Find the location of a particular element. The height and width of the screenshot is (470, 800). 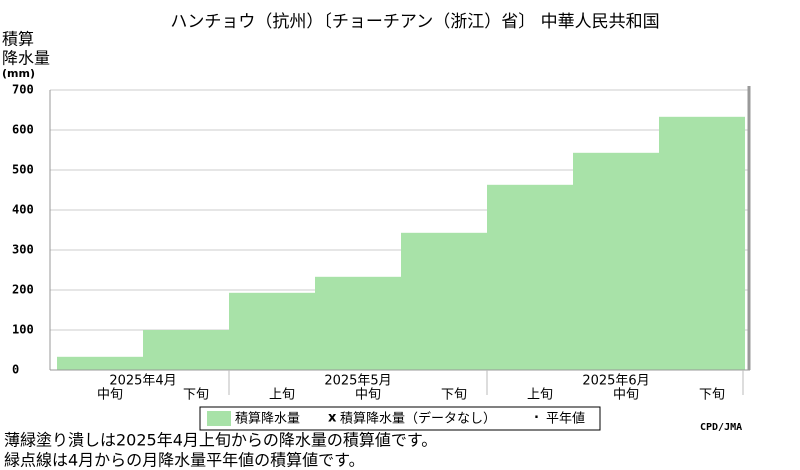

note: 緑点線は4月からの月降水量平年値の積算値です。 is located at coordinates (184, 460).